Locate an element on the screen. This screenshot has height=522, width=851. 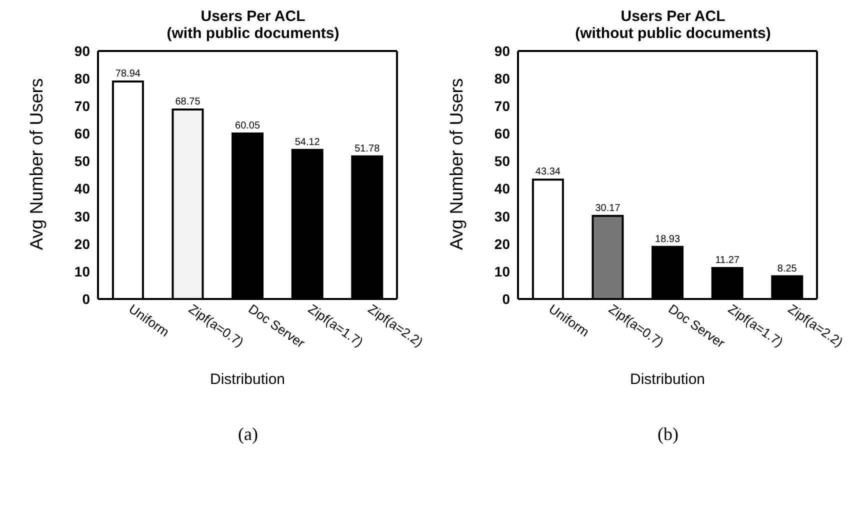
data-label: 78.94 is located at coordinates (128, 74).